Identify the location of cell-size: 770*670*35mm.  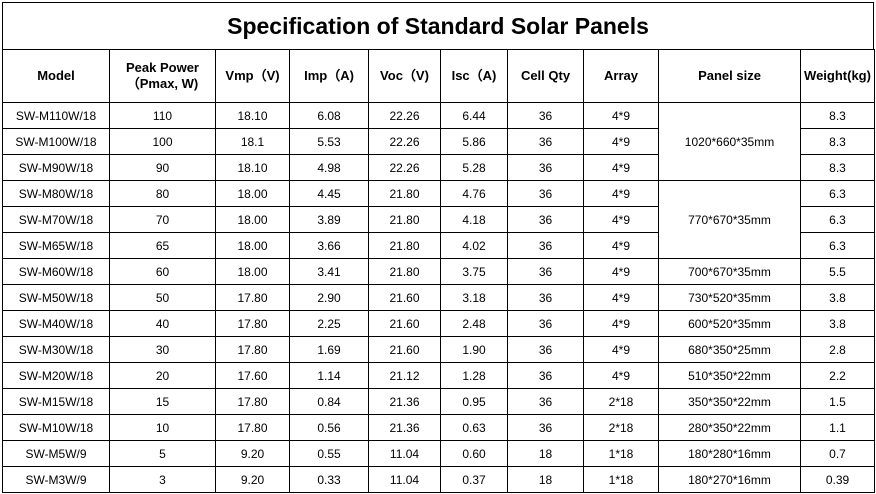
(729, 219).